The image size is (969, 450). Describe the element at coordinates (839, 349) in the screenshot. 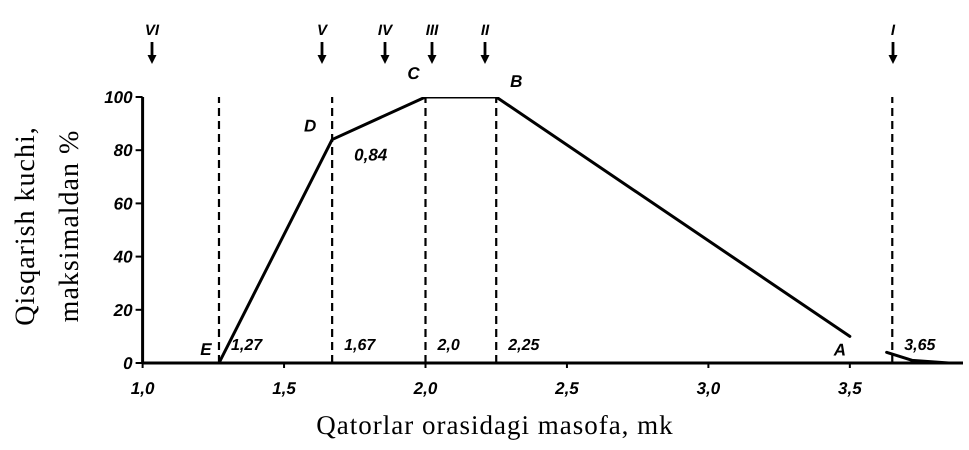

I see `annotation: A` at that location.